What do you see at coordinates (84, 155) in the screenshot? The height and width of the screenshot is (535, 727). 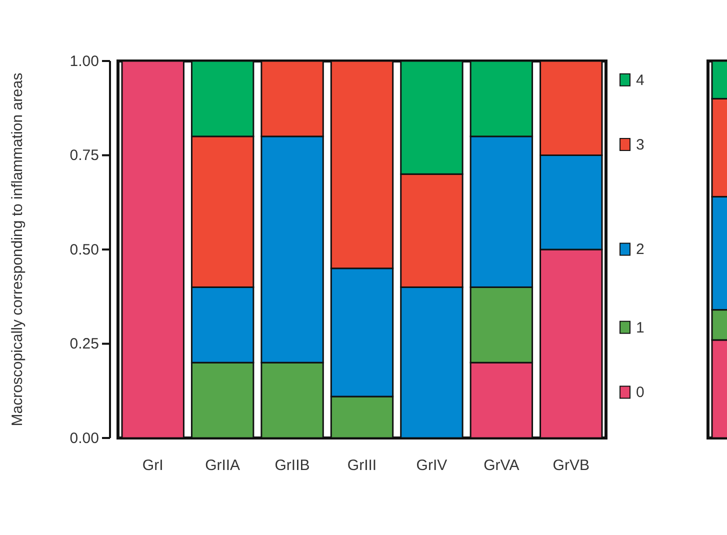 I see `y-tick-label: 0.75` at bounding box center [84, 155].